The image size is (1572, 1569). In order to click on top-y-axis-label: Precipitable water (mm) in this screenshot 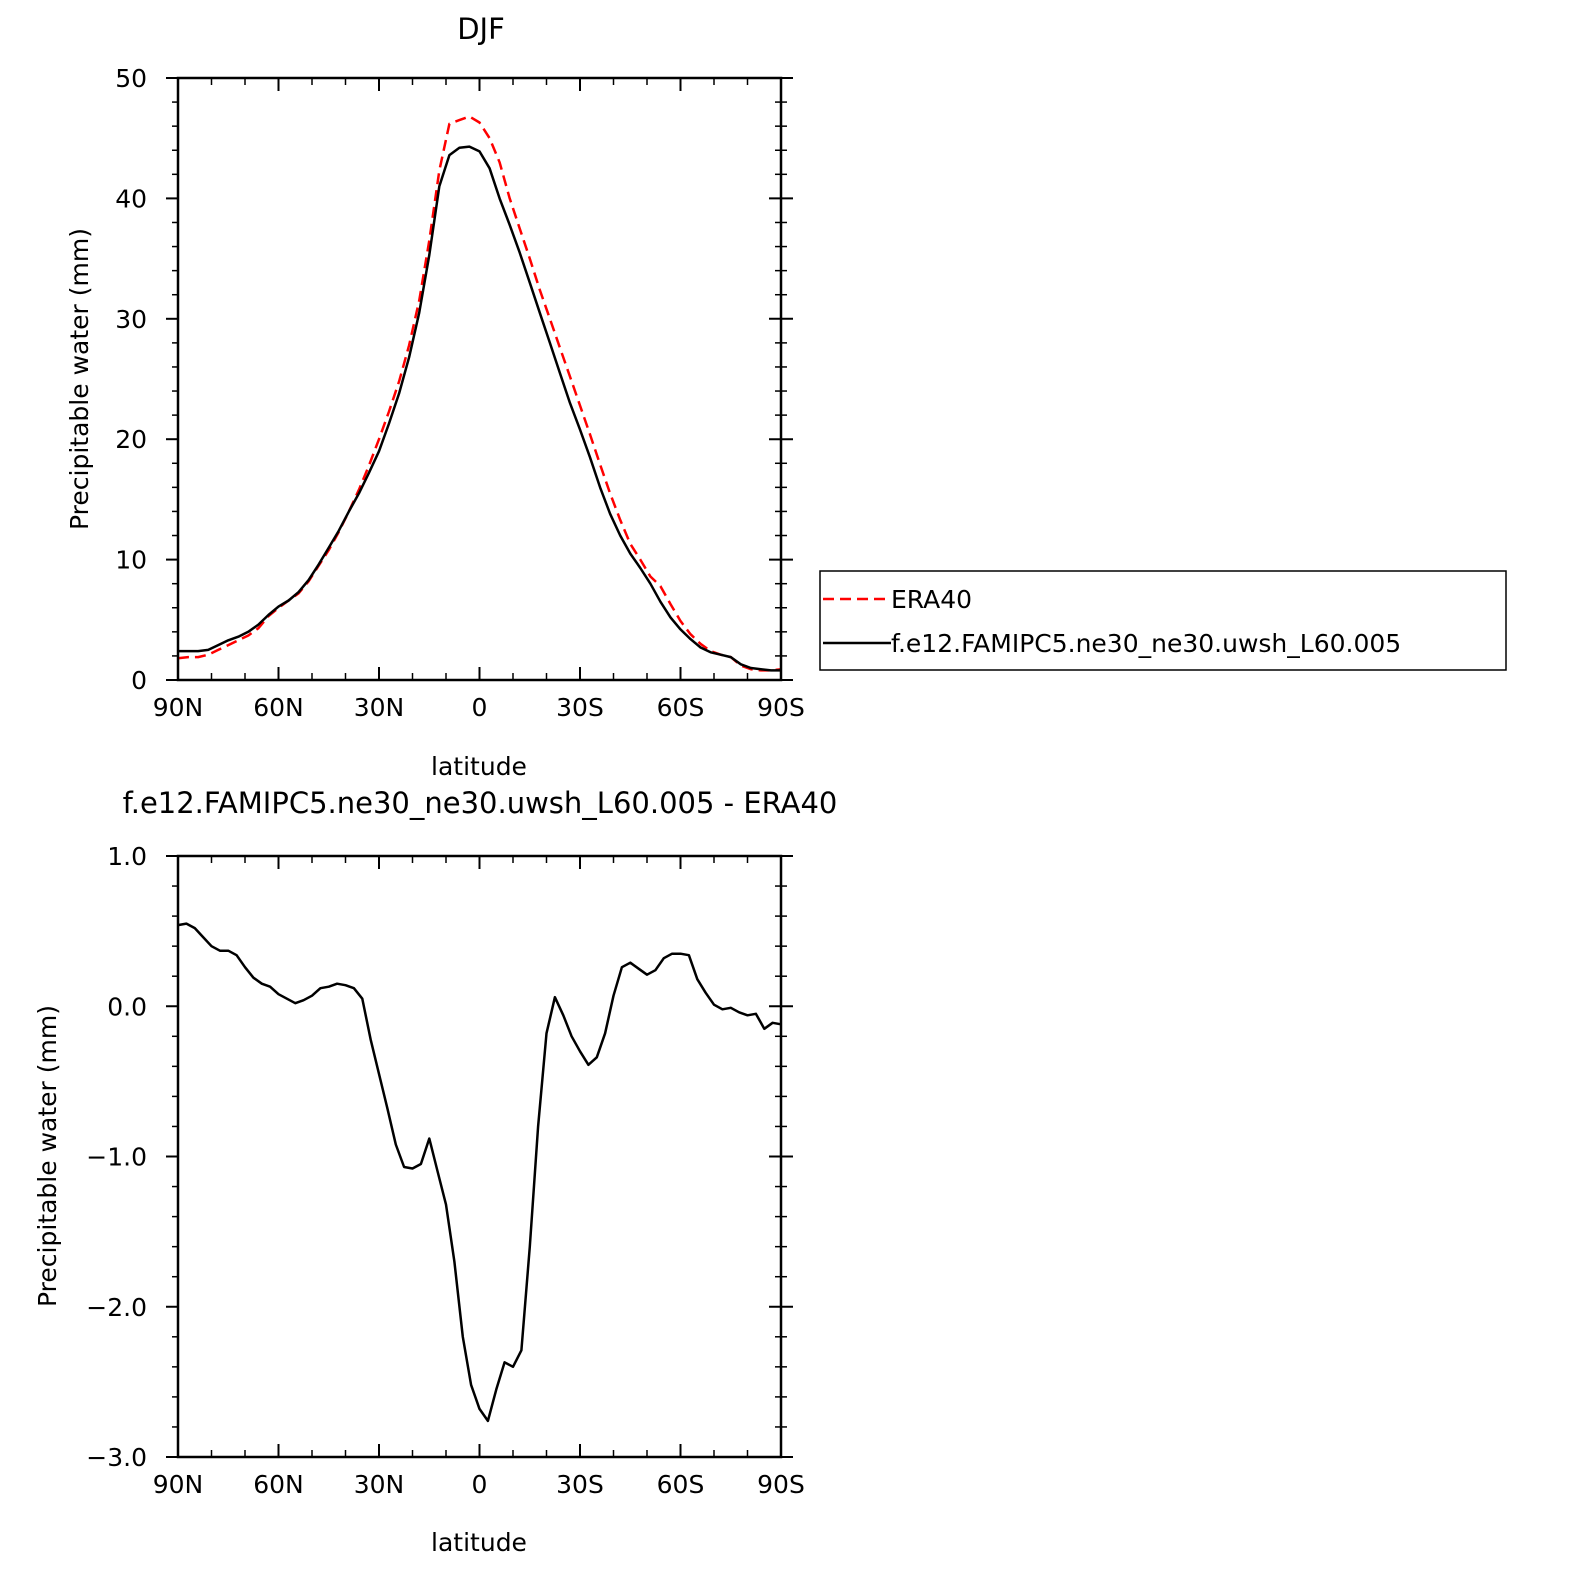, I will do `click(79, 379)`.